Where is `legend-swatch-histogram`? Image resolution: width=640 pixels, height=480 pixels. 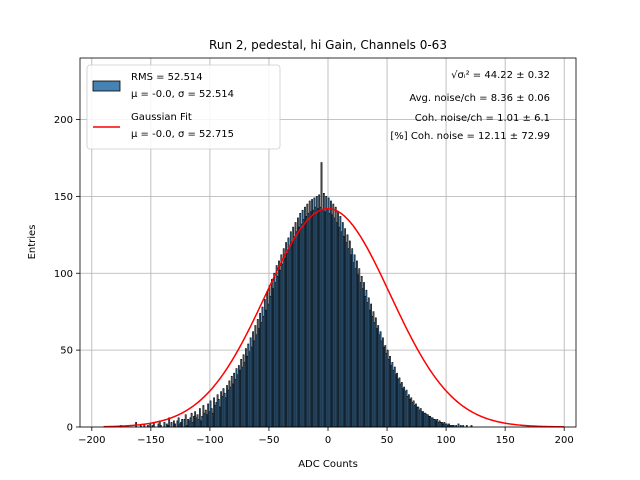 legend-swatch-histogram is located at coordinates (106, 86).